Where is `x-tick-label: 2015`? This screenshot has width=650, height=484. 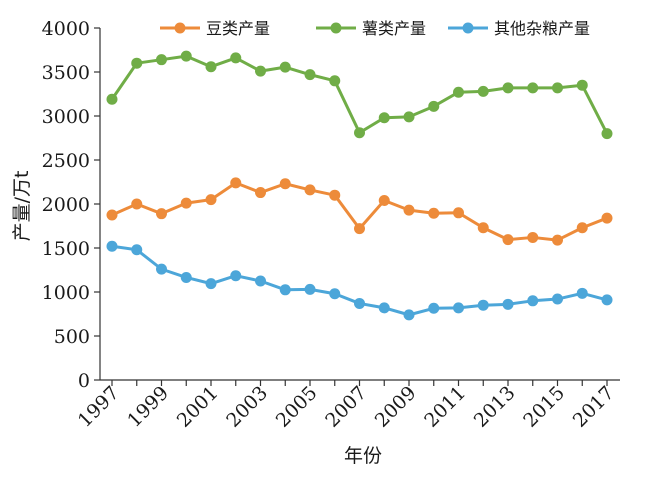 x-tick-label: 2015 is located at coordinates (544, 407).